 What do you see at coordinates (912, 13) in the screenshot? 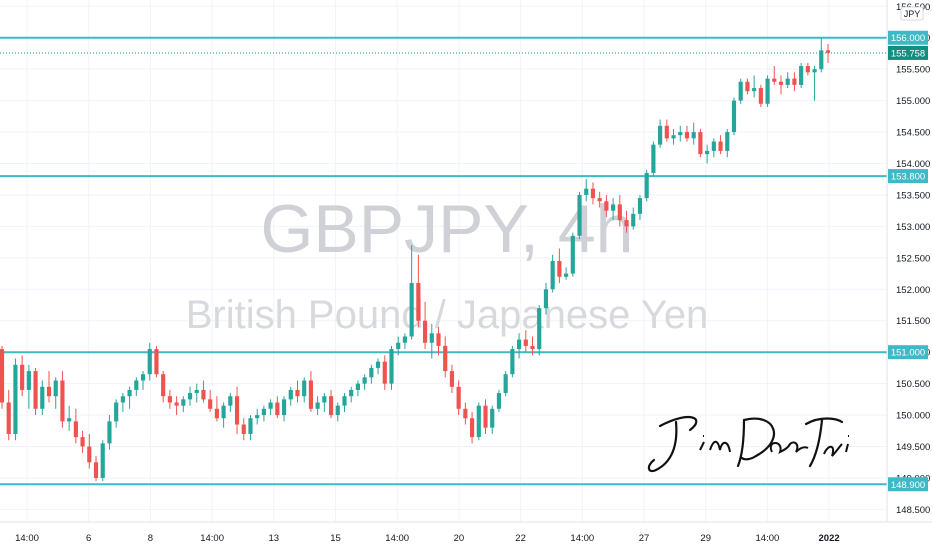
I see `currency-badge: JPY` at bounding box center [912, 13].